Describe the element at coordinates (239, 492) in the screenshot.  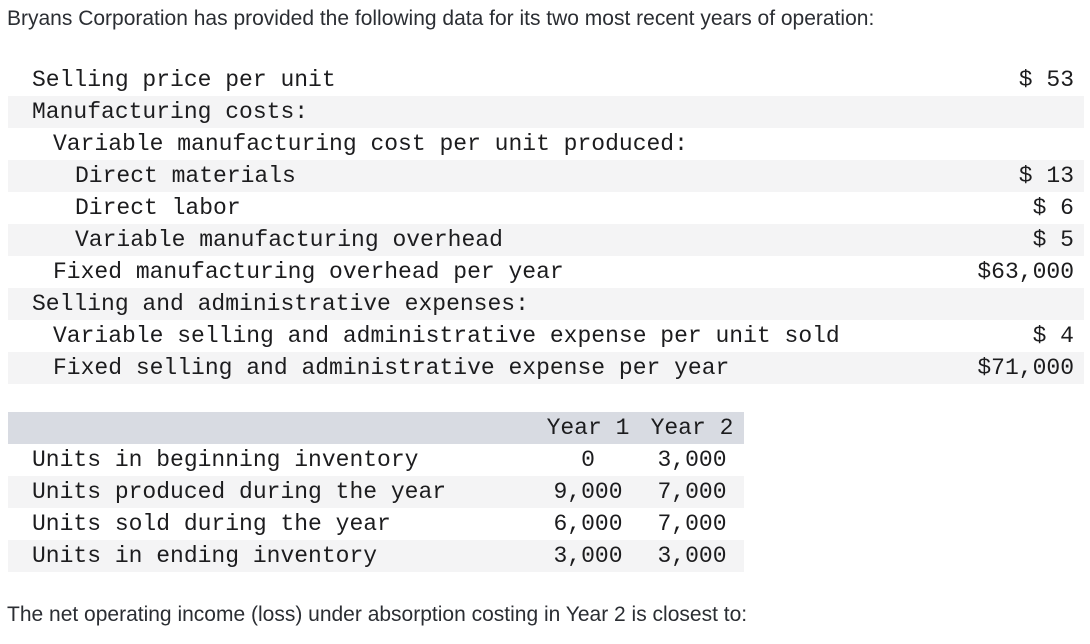
I see `row-label: Units produced during the year` at that location.